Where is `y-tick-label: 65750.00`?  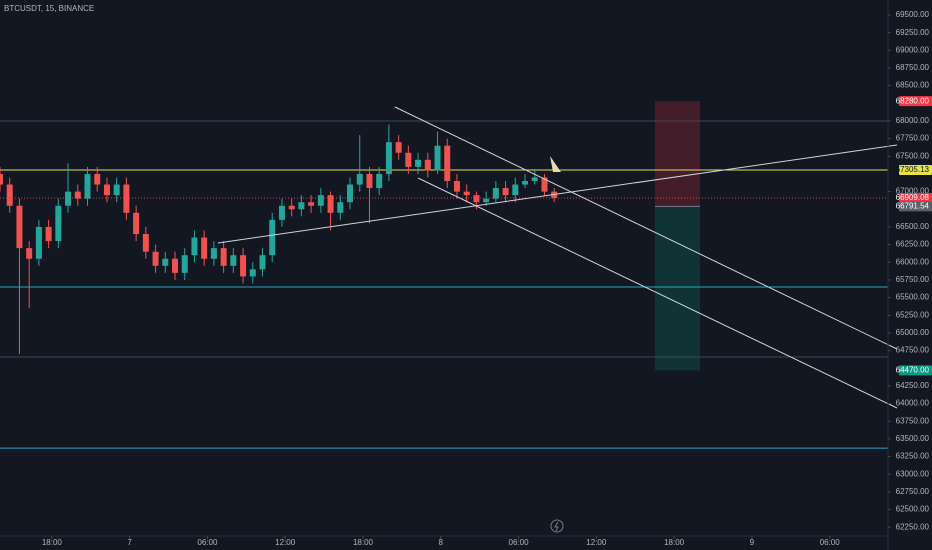 y-tick-label: 65750.00 is located at coordinates (913, 279).